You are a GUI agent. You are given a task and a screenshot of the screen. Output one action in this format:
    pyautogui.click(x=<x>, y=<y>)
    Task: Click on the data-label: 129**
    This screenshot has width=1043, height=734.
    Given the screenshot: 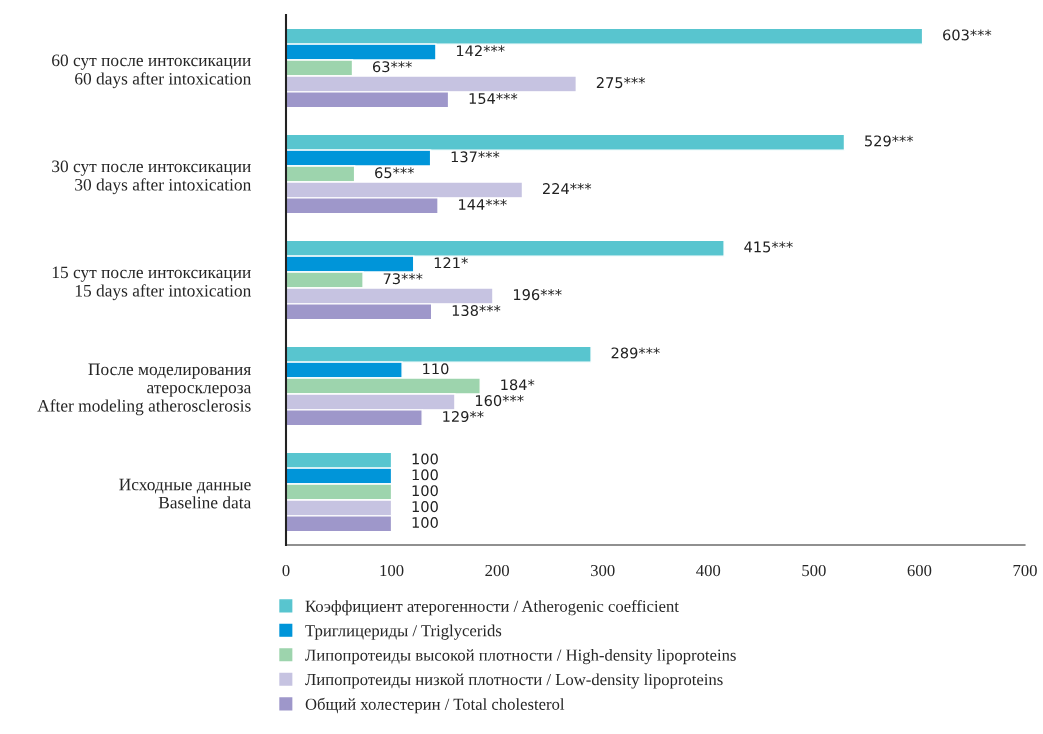 What is the action you would take?
    pyautogui.click(x=463, y=417)
    